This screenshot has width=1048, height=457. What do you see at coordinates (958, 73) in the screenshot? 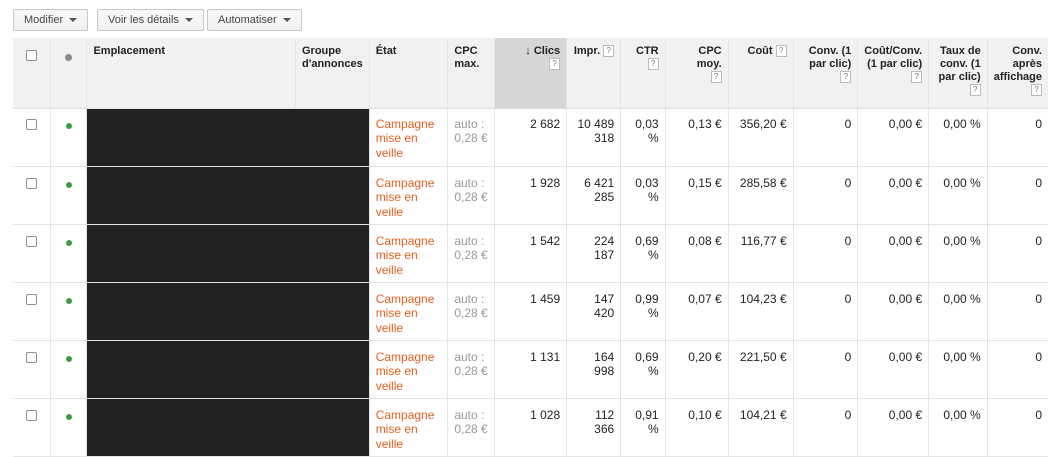
I see `col-header-conv-rate: Taux de conv. (1 par clic)?` at bounding box center [958, 73].